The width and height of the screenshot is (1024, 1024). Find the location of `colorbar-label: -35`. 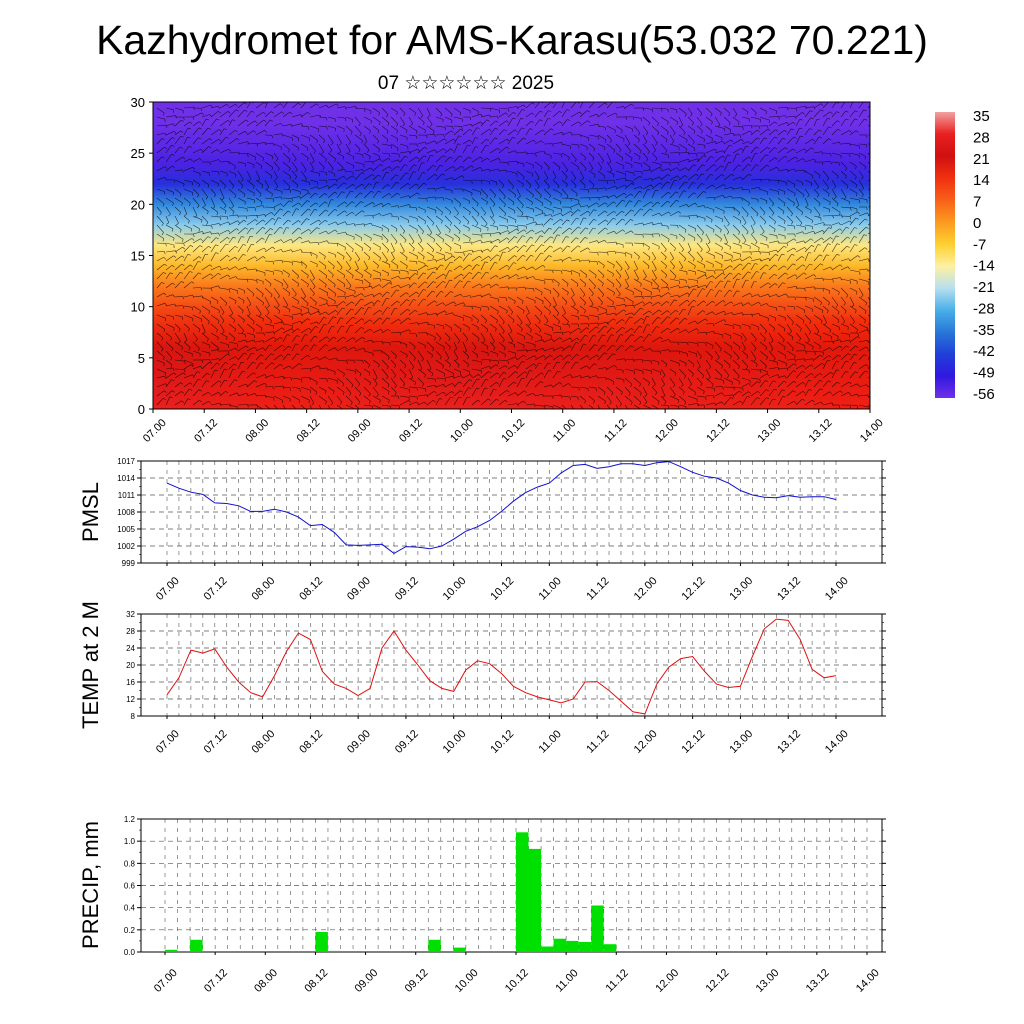

colorbar-label: -35 is located at coordinates (984, 330).